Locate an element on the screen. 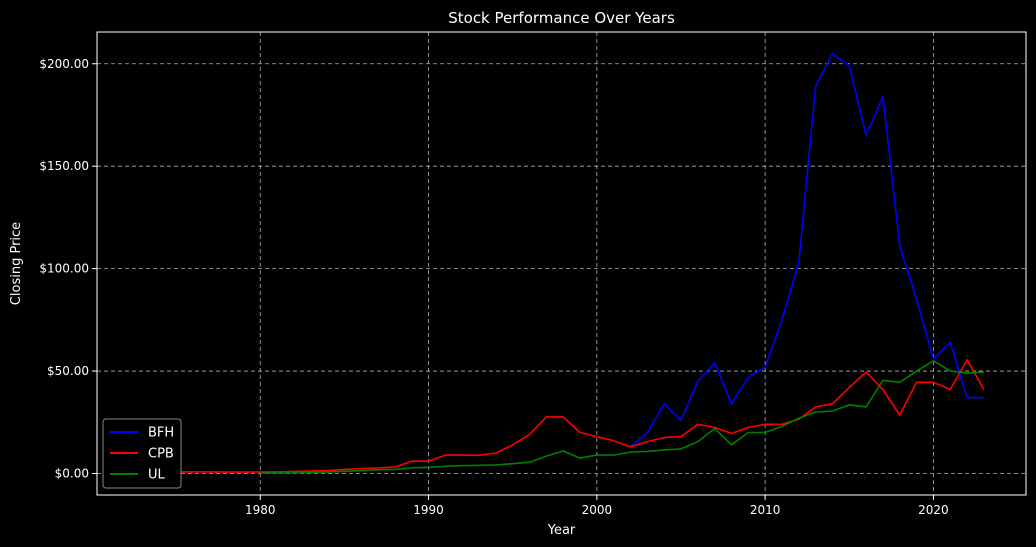 The width and height of the screenshot is (1036, 547). x-axis-ticks: 1980 1990 2000 2010 2020 is located at coordinates (597, 506).